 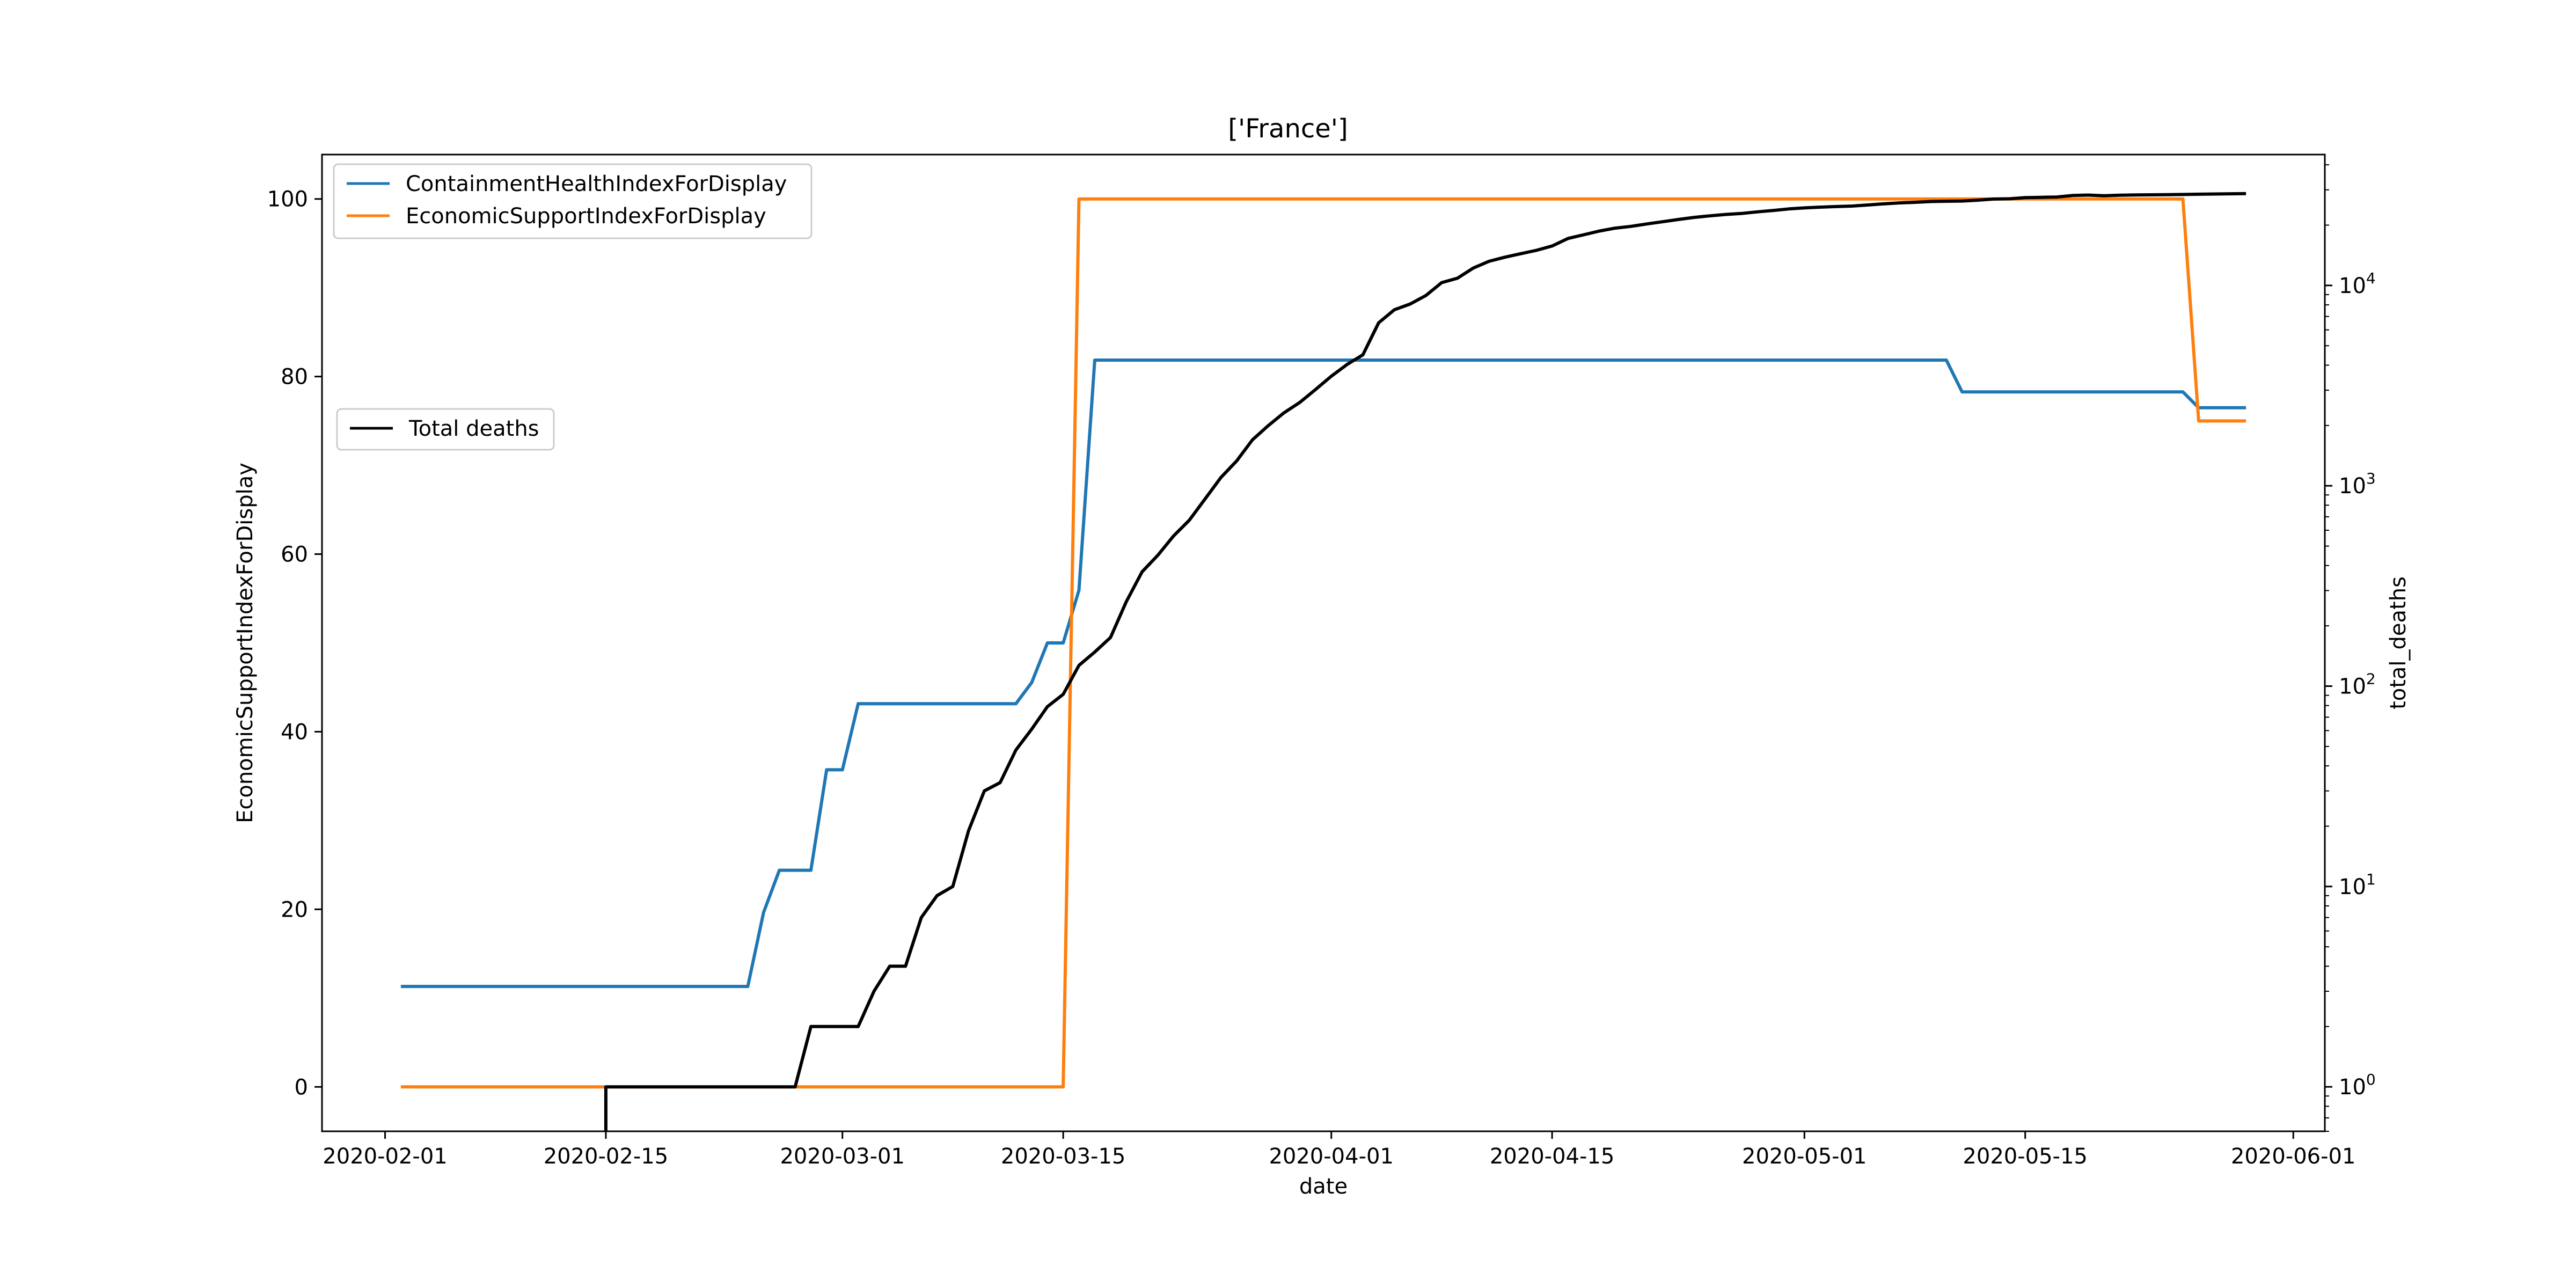 What do you see at coordinates (1804, 1156) in the screenshot?
I see `x-tick-label: 2020-05-01` at bounding box center [1804, 1156].